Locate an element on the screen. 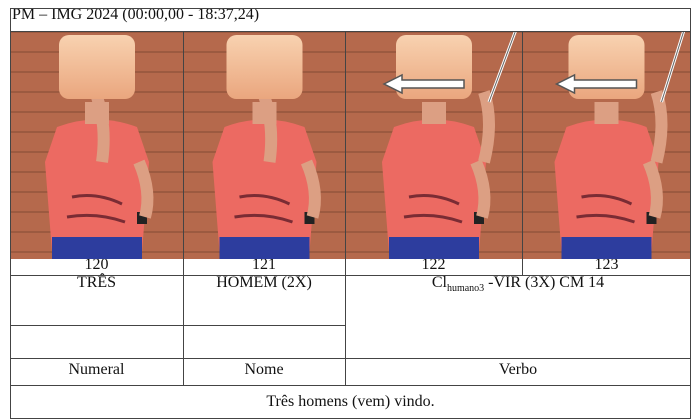 Image resolution: width=691 pixels, height=419 pixels. gloss: Clhumano3 -VIR (3X) CM 14 is located at coordinates (518, 284).